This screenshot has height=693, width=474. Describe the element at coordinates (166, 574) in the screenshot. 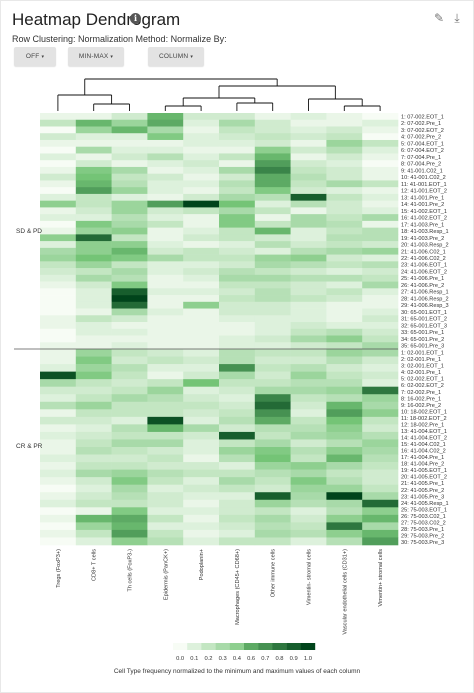

I see `column-label: Epidermis (PanCK+)` at that location.